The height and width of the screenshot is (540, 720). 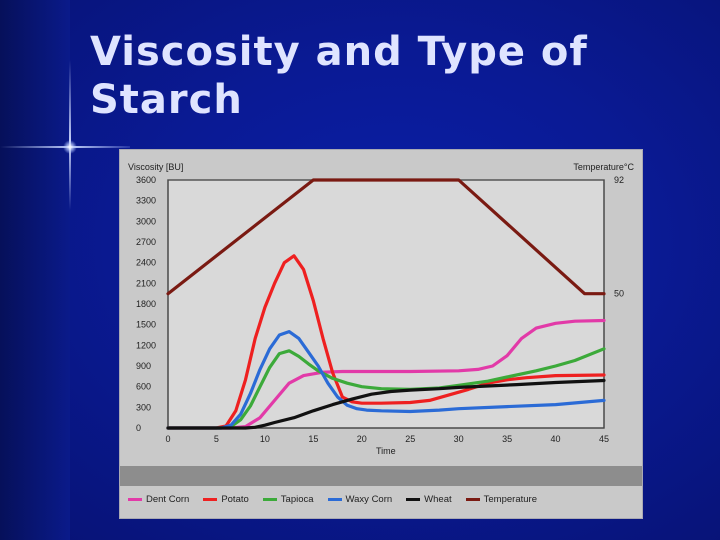 What do you see at coordinates (604, 439) in the screenshot?
I see `x-tick-label: 45` at bounding box center [604, 439].